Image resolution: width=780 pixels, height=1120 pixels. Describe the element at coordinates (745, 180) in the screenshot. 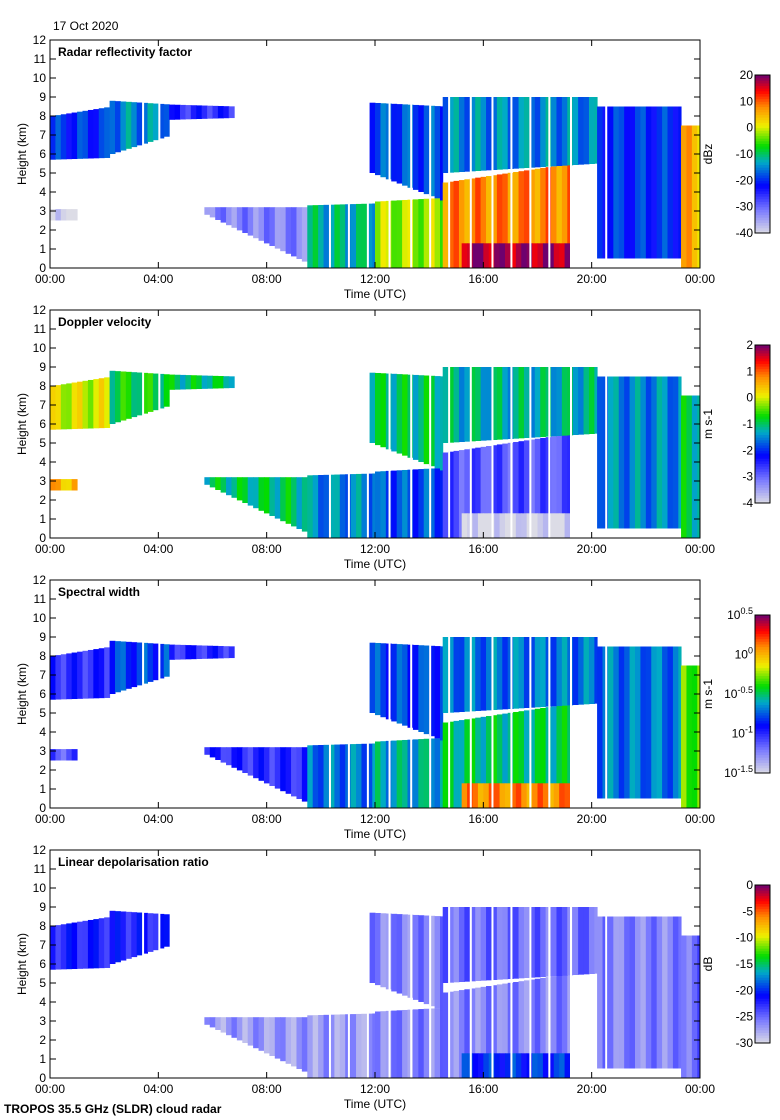

I see `colorbar-tick-label: -20` at that location.